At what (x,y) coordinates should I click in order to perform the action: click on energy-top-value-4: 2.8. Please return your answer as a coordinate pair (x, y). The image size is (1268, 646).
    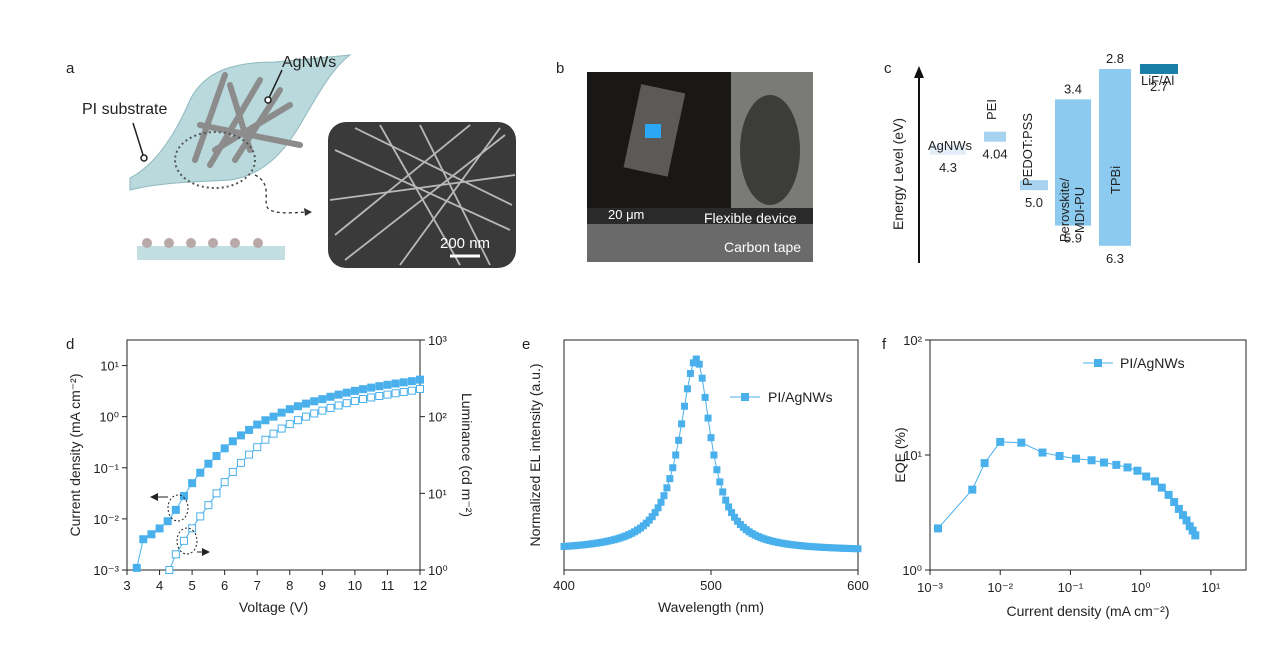
    Looking at the image, I should click on (1115, 58).